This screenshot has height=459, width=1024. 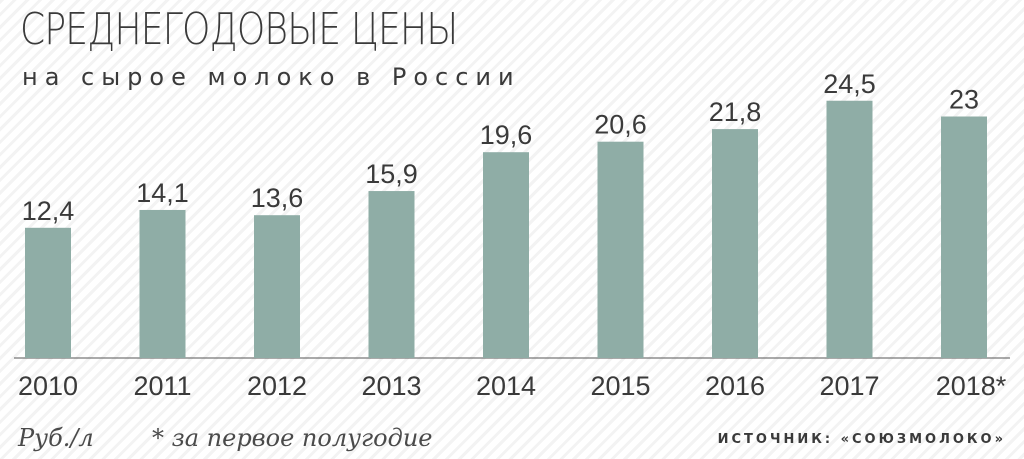 I want to click on value-label: 24,5, so click(x=849, y=84).